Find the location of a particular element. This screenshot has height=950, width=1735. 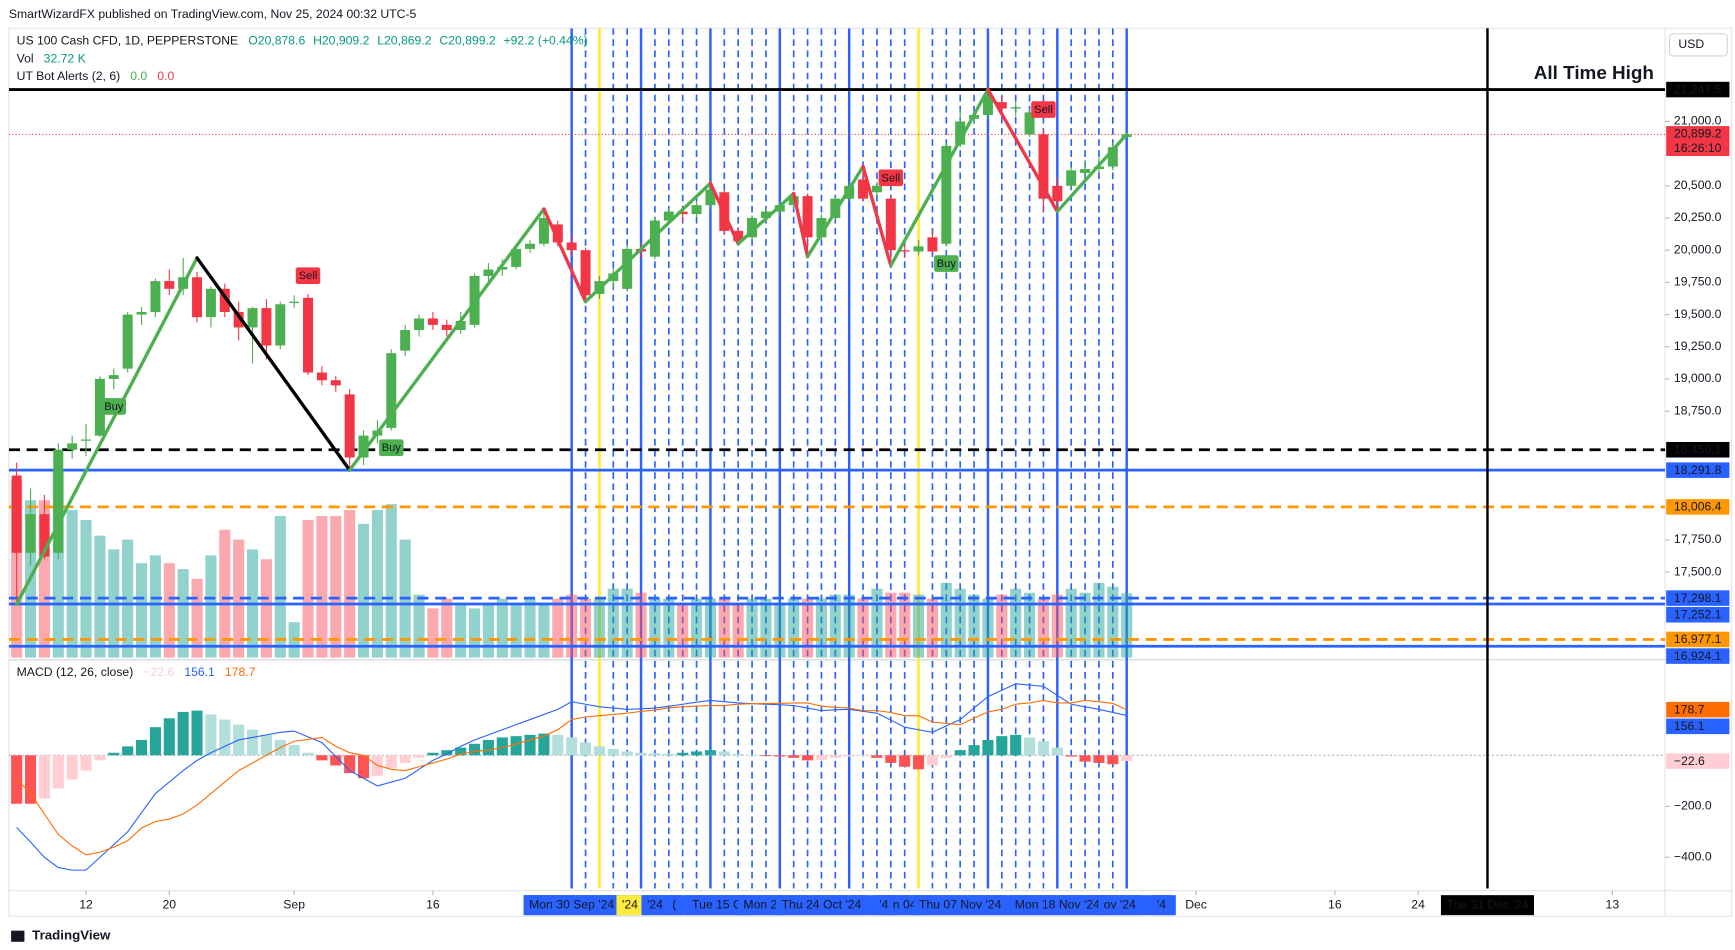

currency-box is located at coordinates (1698, 45).